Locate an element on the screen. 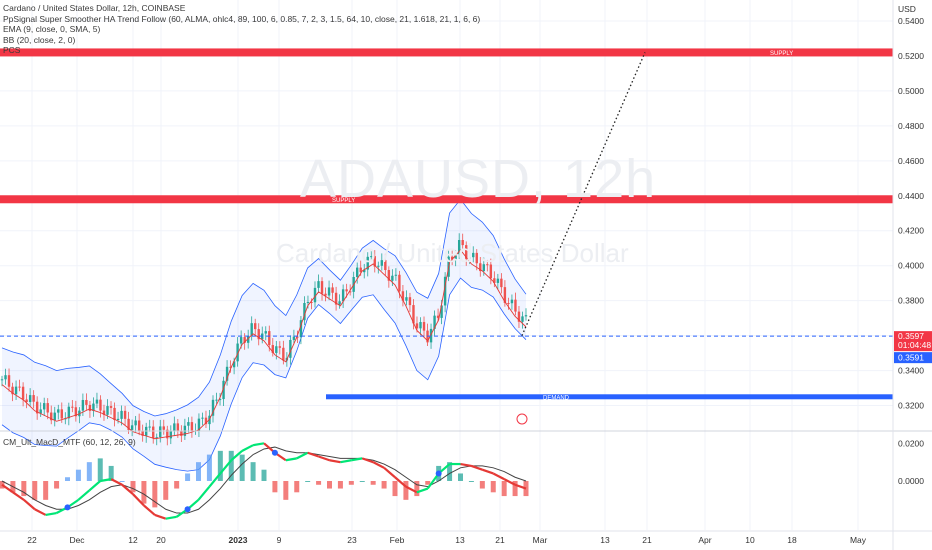 This screenshot has width=932, height=550. current-price-tag is located at coordinates (913, 341).